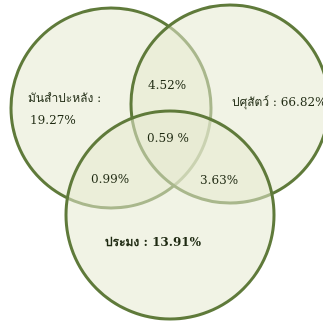  I want to click on label-overlap-cassava-fishery: 0.99%, so click(110, 179).